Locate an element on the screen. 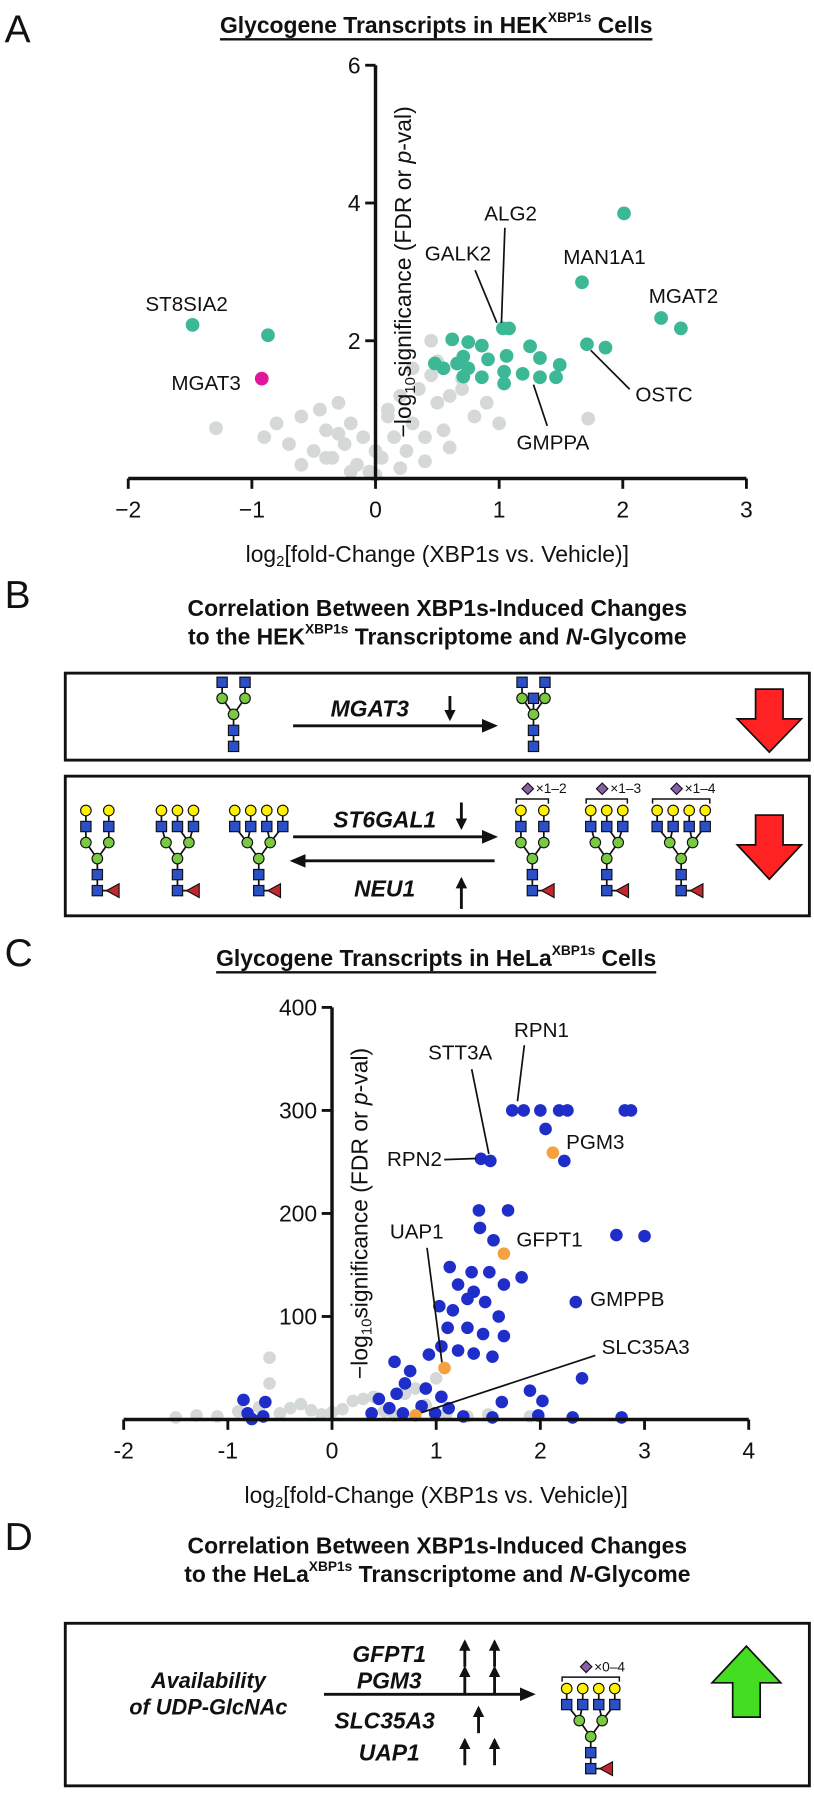 The height and width of the screenshot is (1795, 814). y-tick-label: 100 is located at coordinates (298, 1316).